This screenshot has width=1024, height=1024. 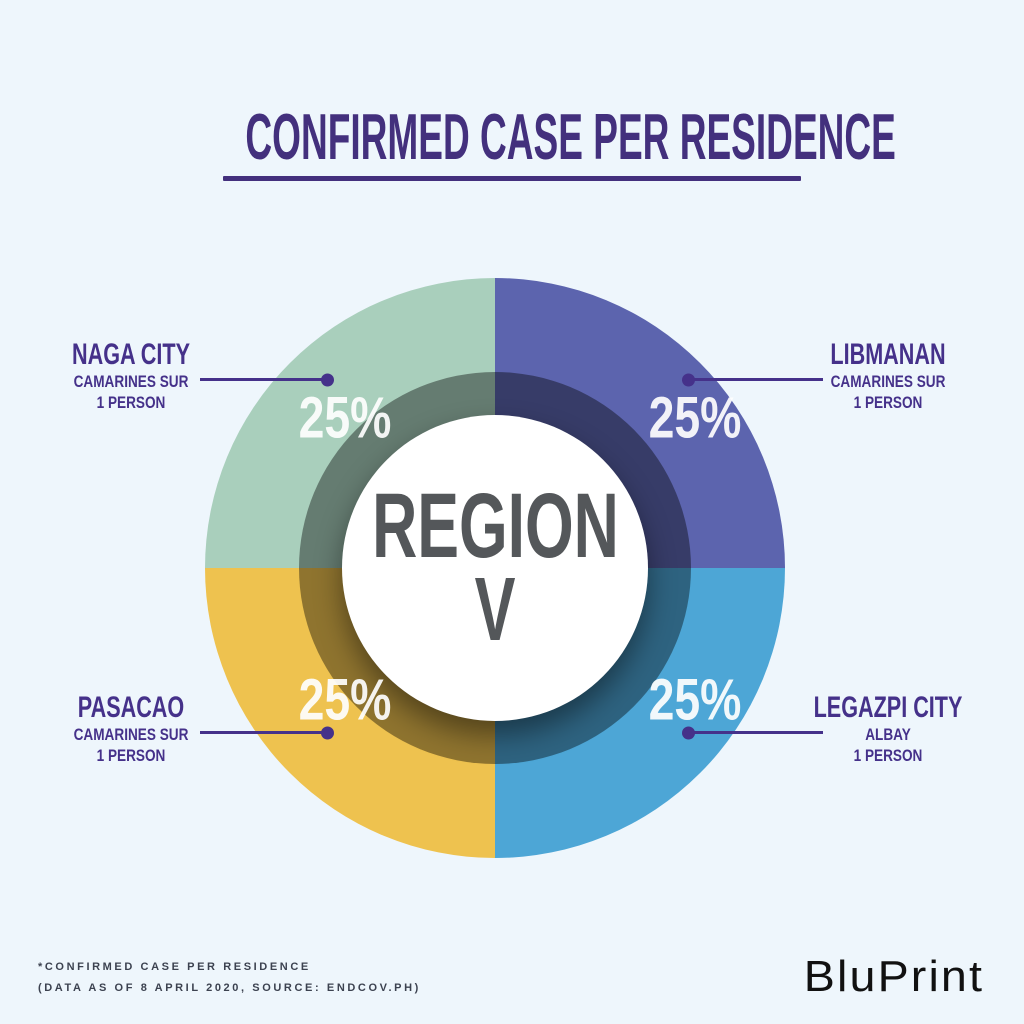 I want to click on donut-center-circle: REGION V, so click(x=495, y=568).